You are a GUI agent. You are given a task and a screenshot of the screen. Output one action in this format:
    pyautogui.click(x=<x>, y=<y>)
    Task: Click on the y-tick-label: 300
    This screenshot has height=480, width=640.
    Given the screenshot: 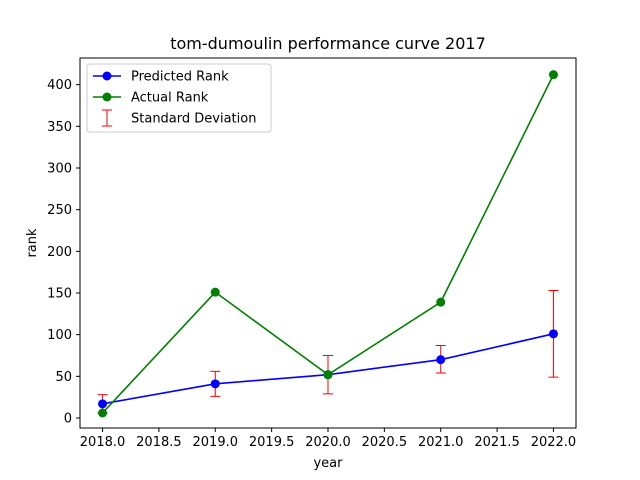 What is the action you would take?
    pyautogui.click(x=59, y=169)
    